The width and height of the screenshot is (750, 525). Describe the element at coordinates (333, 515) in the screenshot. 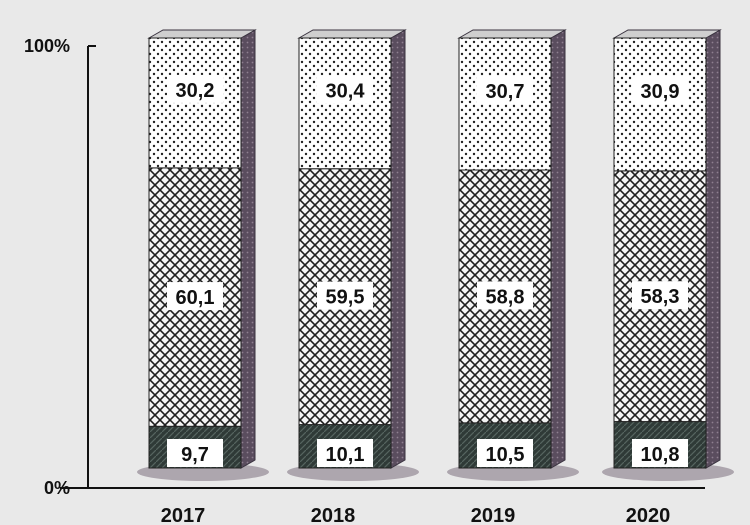

I see `x-tick-label: 2018` at that location.